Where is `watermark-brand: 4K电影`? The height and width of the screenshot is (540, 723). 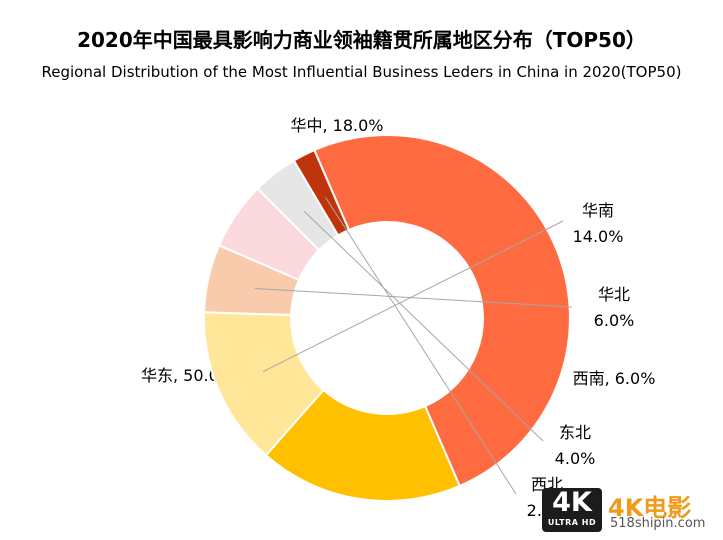
watermark-brand: 4K电影 is located at coordinates (650, 508).